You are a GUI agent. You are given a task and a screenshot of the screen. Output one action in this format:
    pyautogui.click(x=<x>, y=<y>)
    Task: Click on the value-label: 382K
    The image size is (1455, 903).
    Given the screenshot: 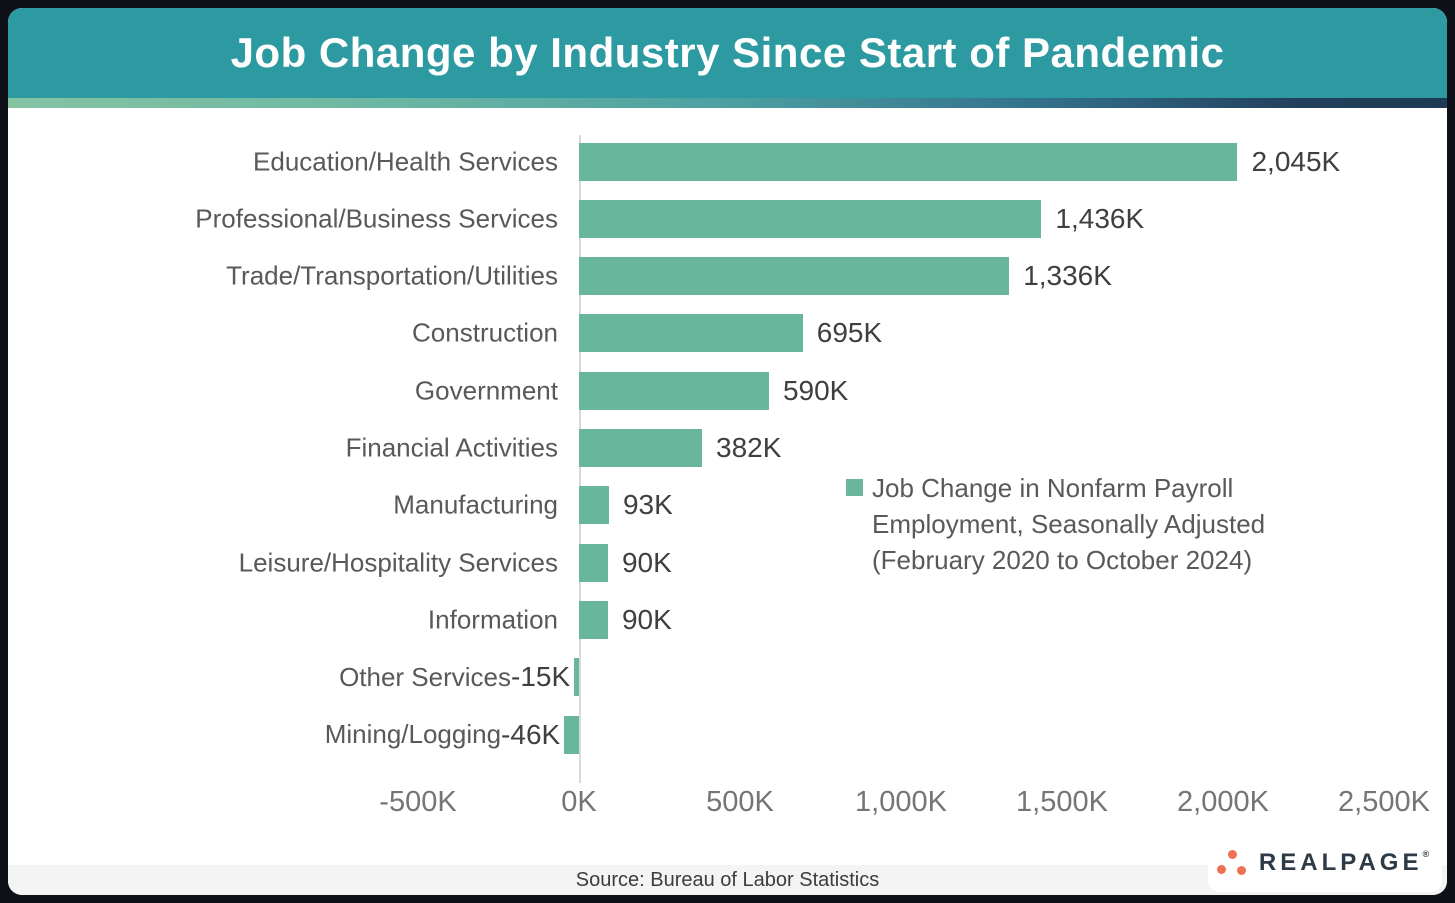 What is the action you would take?
    pyautogui.click(x=749, y=447)
    